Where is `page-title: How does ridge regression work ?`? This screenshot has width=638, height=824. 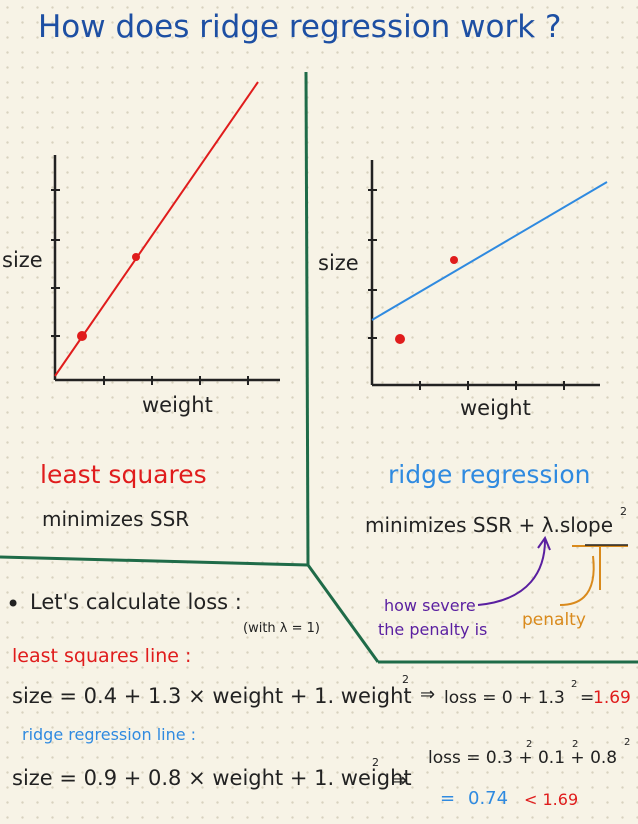 page-title: How does ridge regression work ? is located at coordinates (300, 27).